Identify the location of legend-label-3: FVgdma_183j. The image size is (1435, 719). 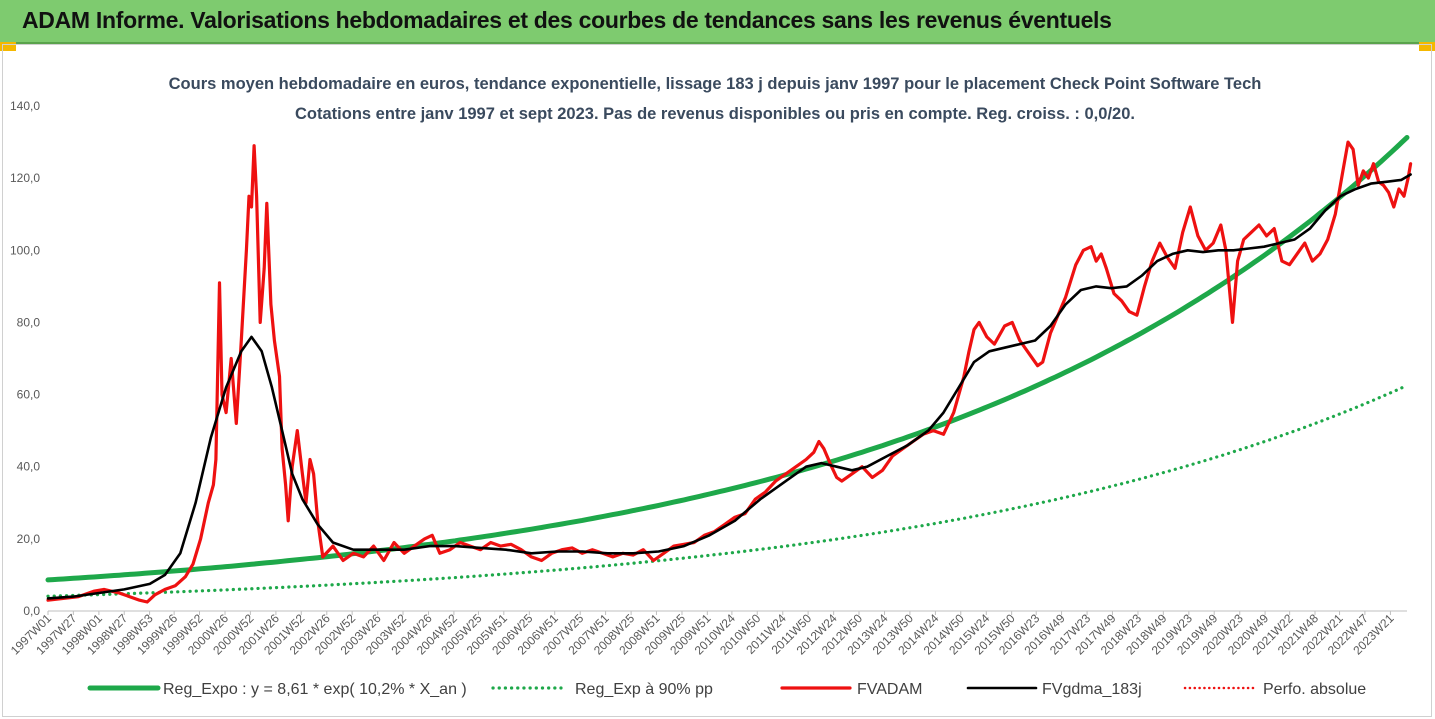
(1092, 689).